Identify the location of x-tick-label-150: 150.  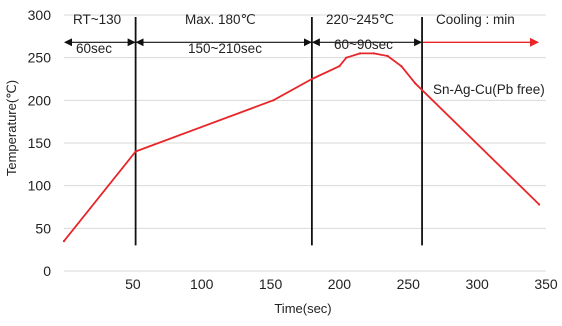
(271, 284).